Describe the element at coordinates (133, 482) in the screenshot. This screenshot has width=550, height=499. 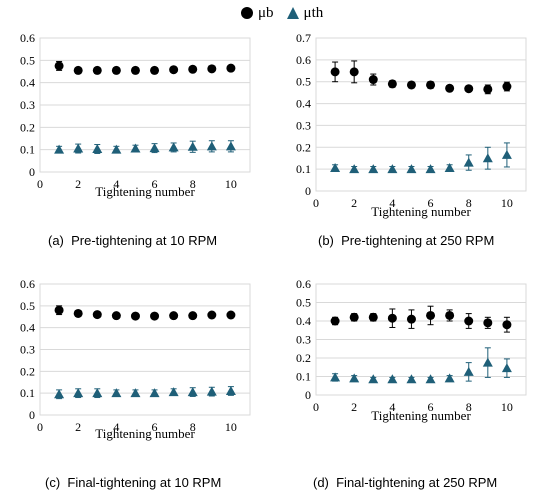
I see `caption-c: (c) Final-tightening at 10 RPM` at that location.